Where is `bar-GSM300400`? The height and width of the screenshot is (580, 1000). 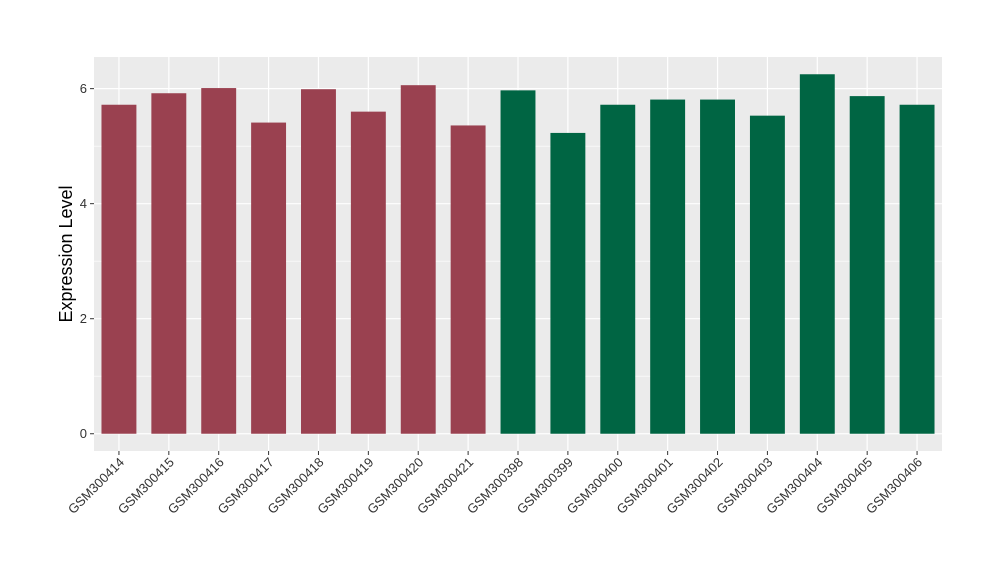
bar-GSM300400 is located at coordinates (618, 269).